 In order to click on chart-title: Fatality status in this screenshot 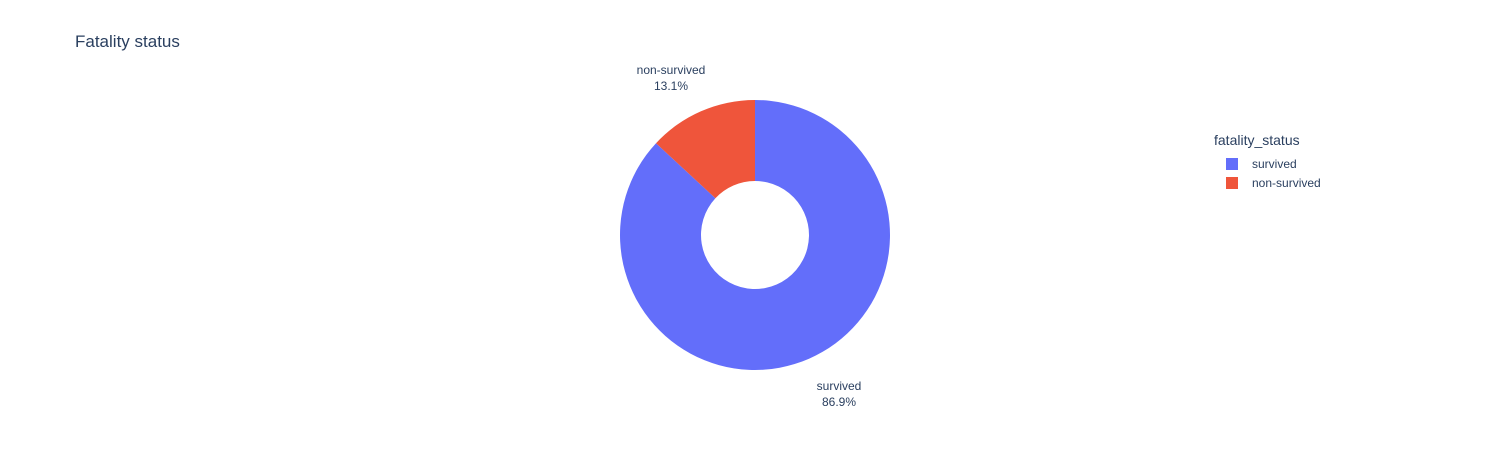, I will do `click(127, 41)`.